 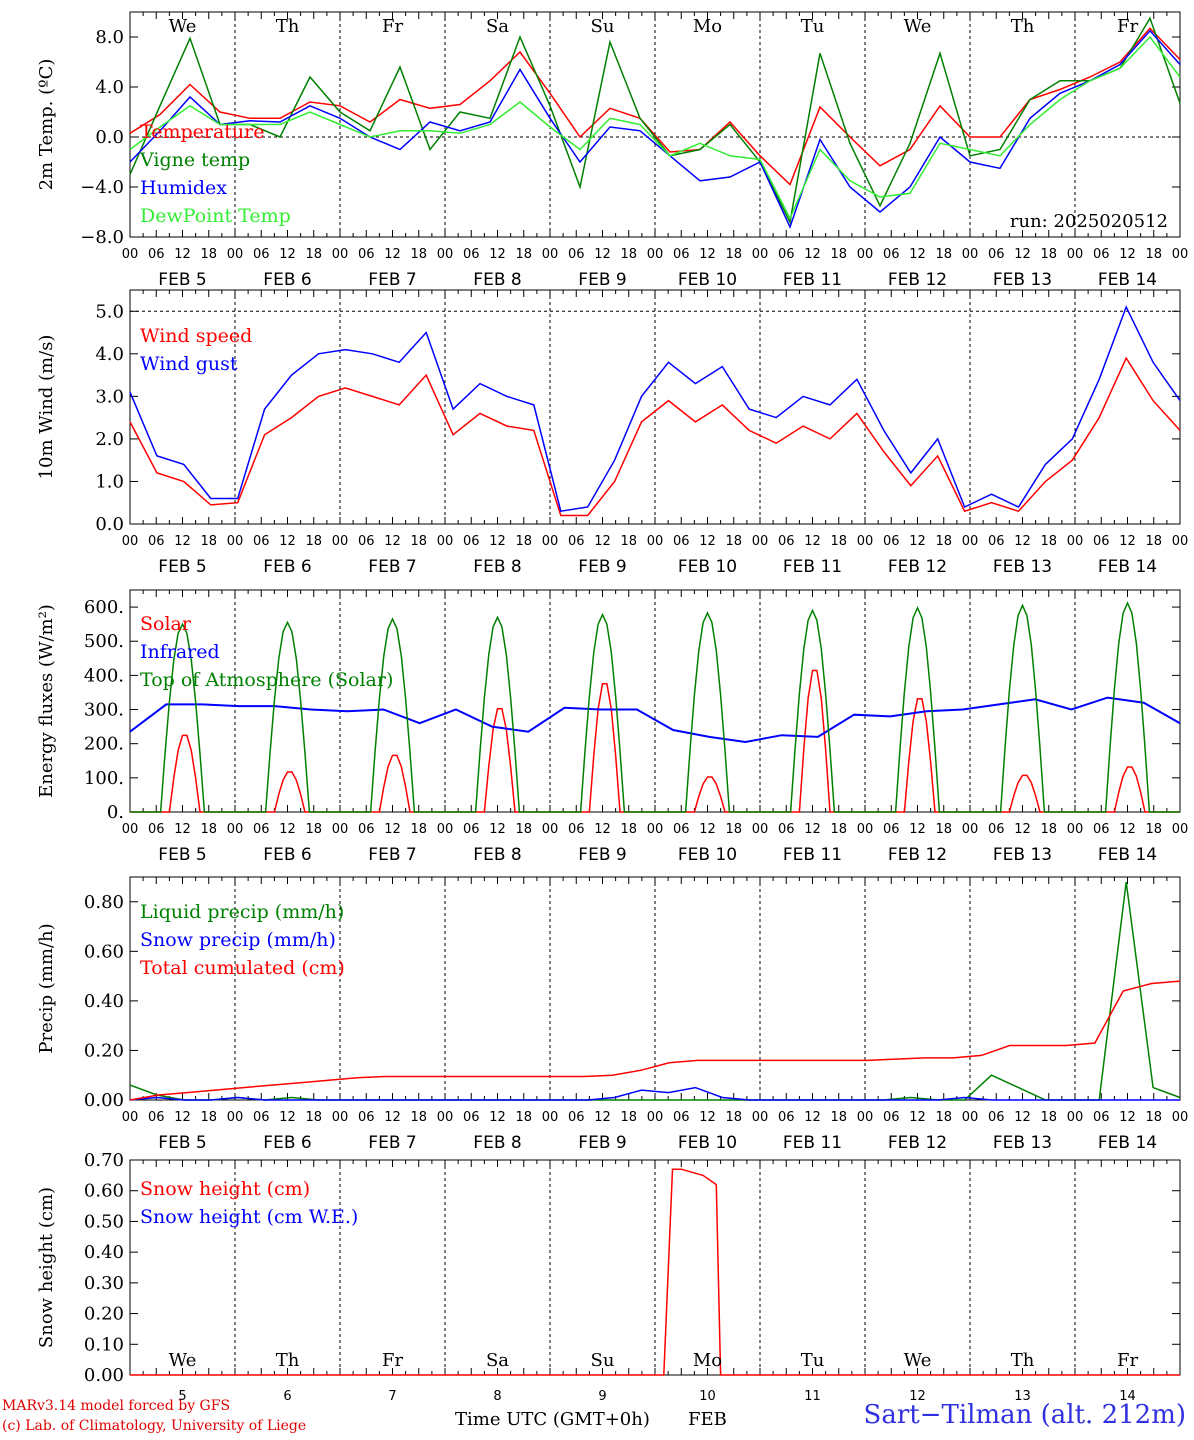 What do you see at coordinates (46, 701) in the screenshot?
I see `y-axis-label: Energy fluxes (W/m²)` at bounding box center [46, 701].